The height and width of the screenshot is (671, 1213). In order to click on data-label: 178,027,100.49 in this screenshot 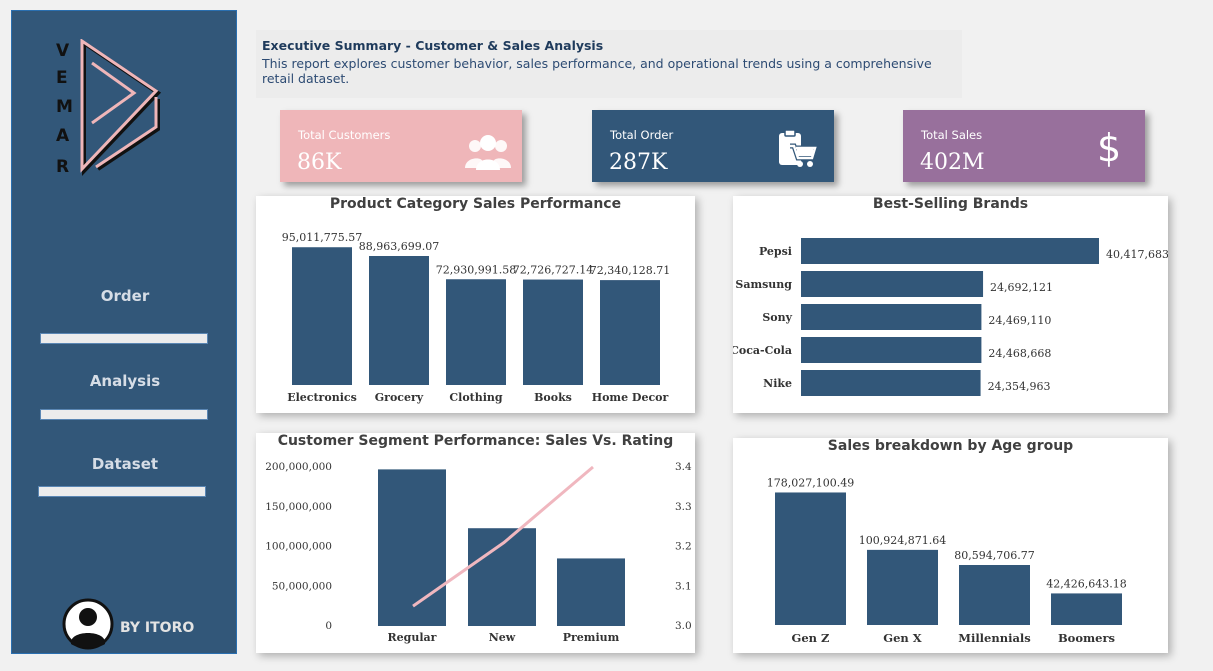, I will do `click(810, 482)`.